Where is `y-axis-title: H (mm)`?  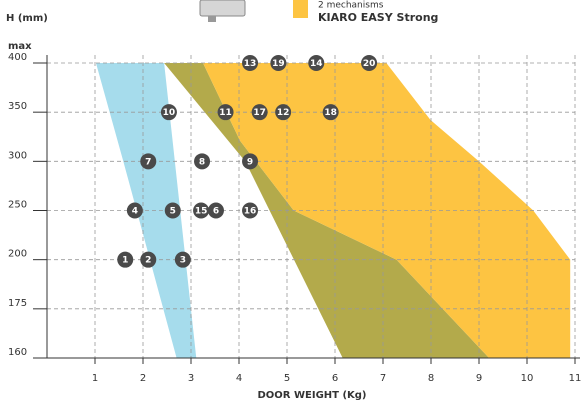 y-axis-title: H (mm) is located at coordinates (27, 18).